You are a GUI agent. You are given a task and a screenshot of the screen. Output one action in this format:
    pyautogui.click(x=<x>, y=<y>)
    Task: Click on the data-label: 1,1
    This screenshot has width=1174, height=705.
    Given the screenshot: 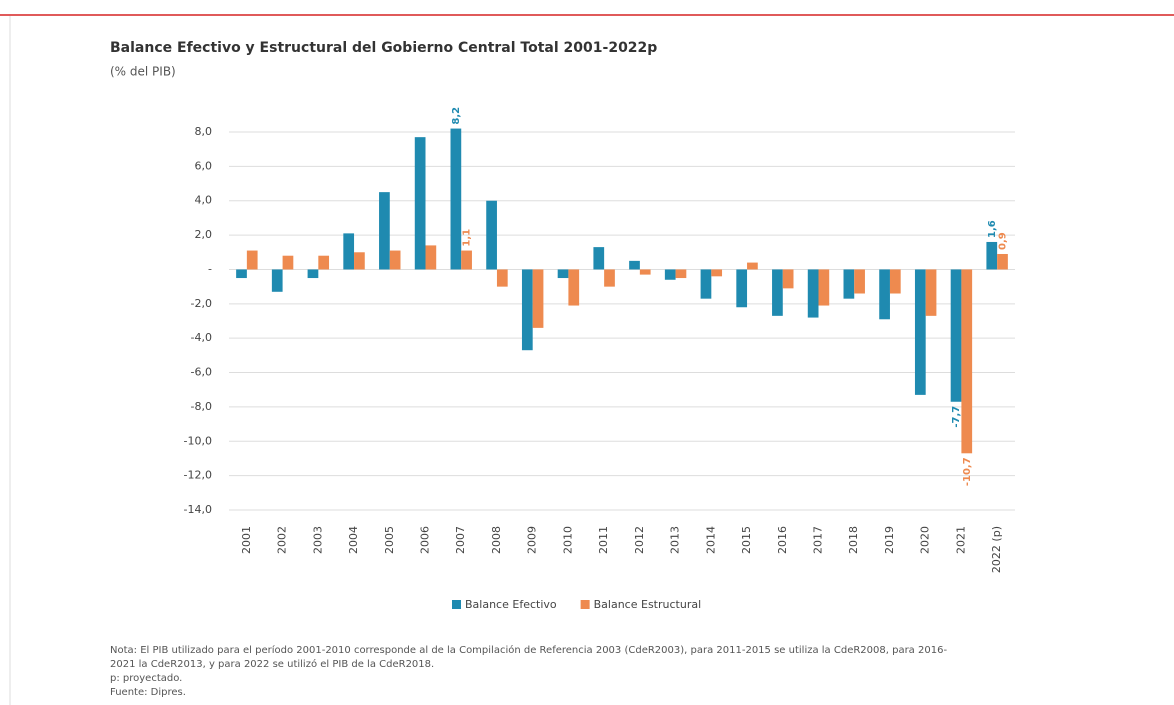 What is the action you would take?
    pyautogui.click(x=467, y=238)
    